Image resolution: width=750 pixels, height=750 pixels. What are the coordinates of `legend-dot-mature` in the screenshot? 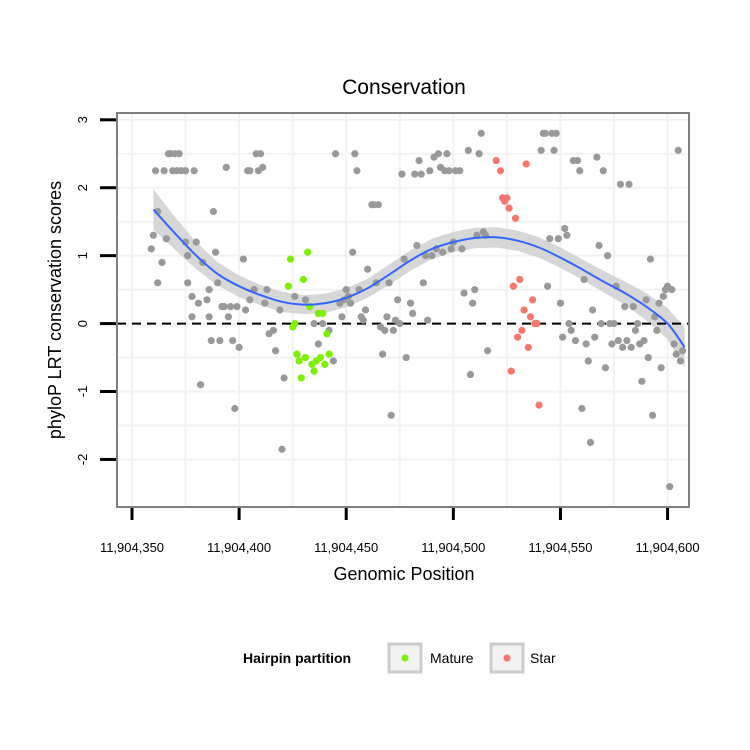 It's located at (405, 658).